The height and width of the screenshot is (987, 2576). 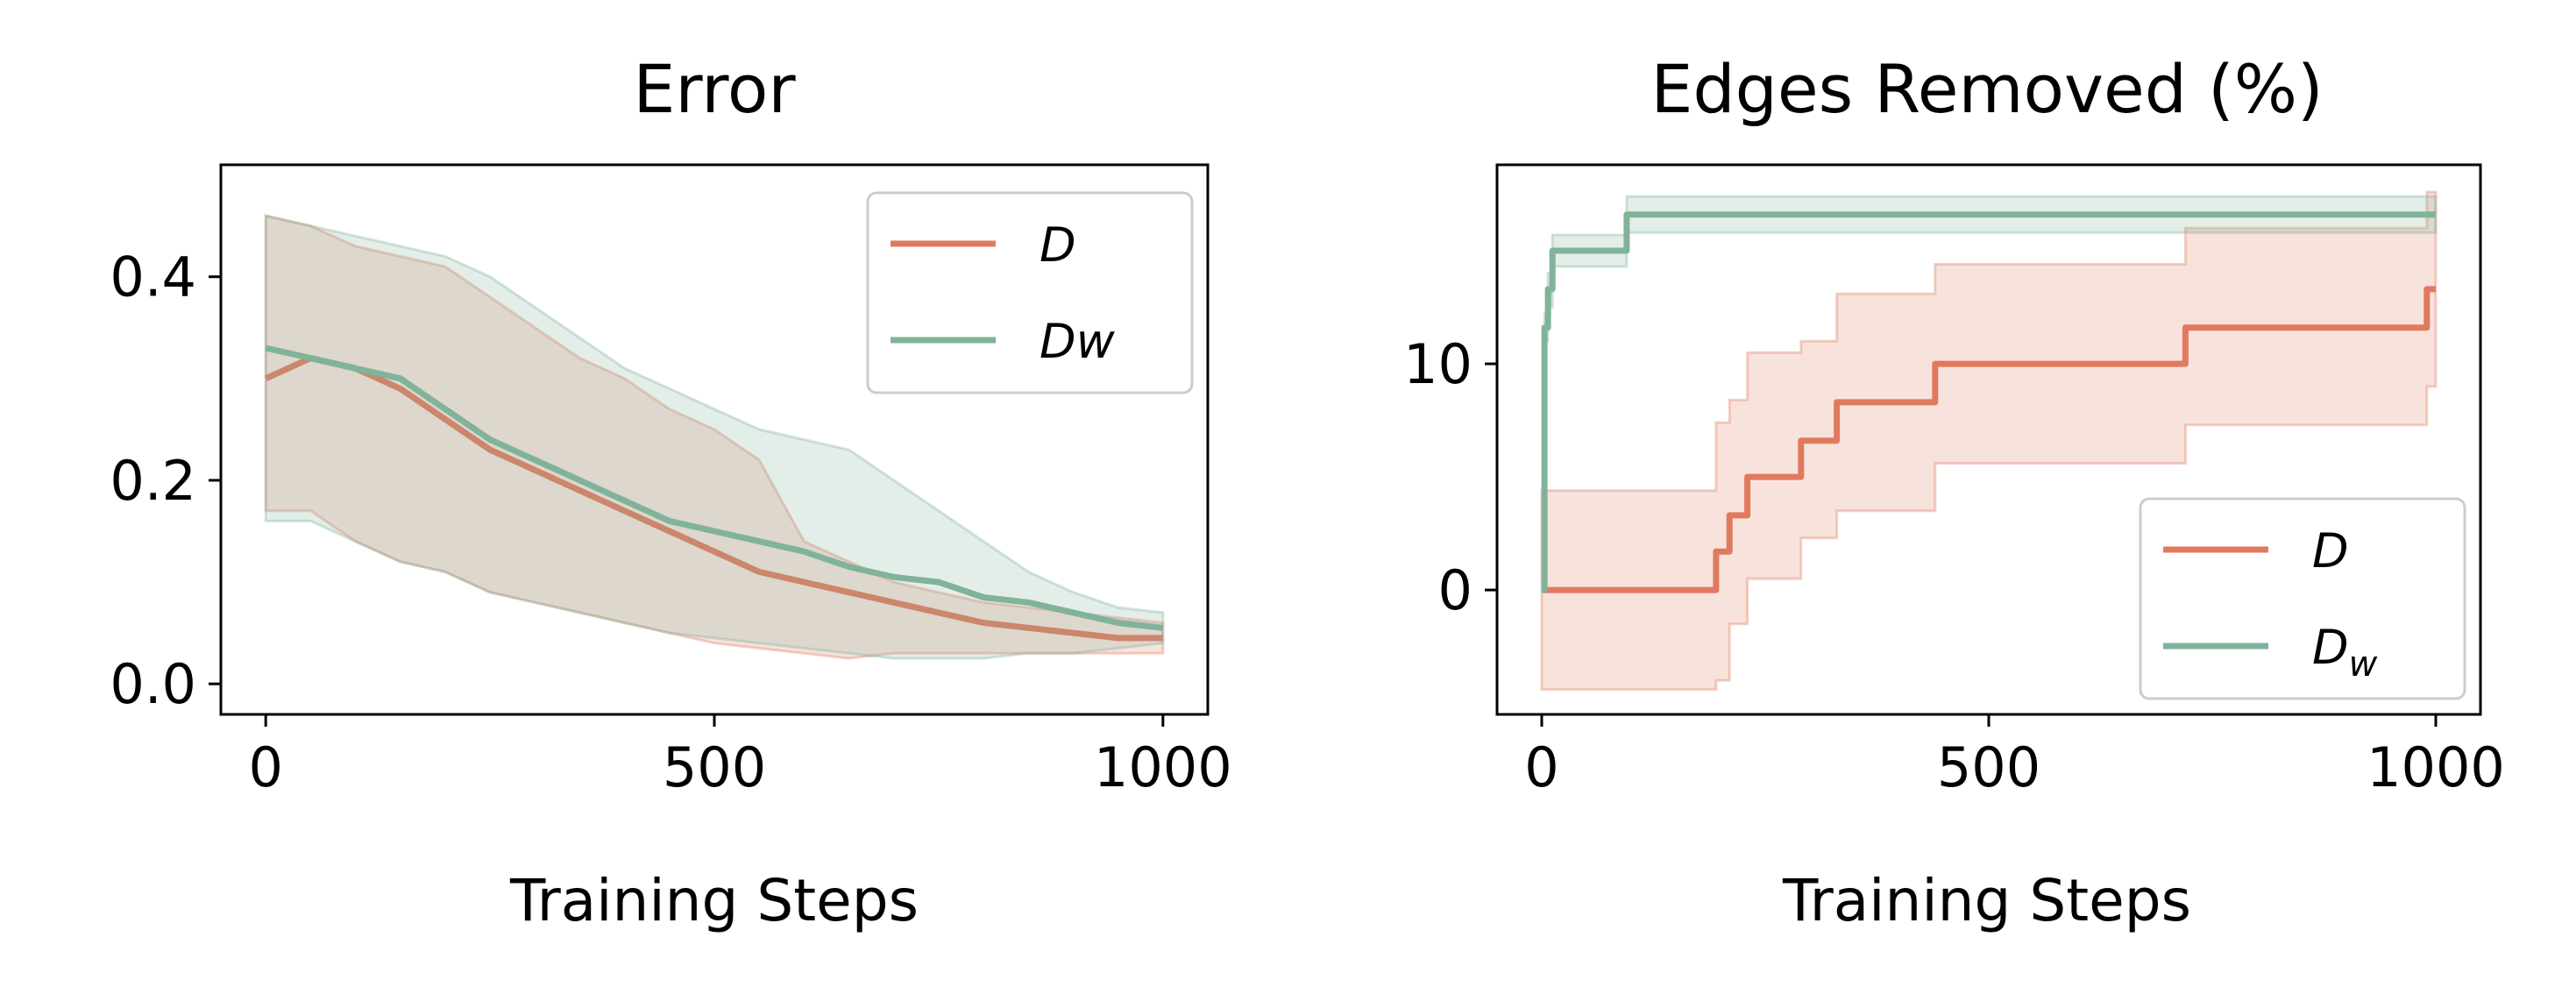 What do you see at coordinates (1986, 901) in the screenshot?
I see `edges-removed-x-axis-label: Training Steps` at bounding box center [1986, 901].